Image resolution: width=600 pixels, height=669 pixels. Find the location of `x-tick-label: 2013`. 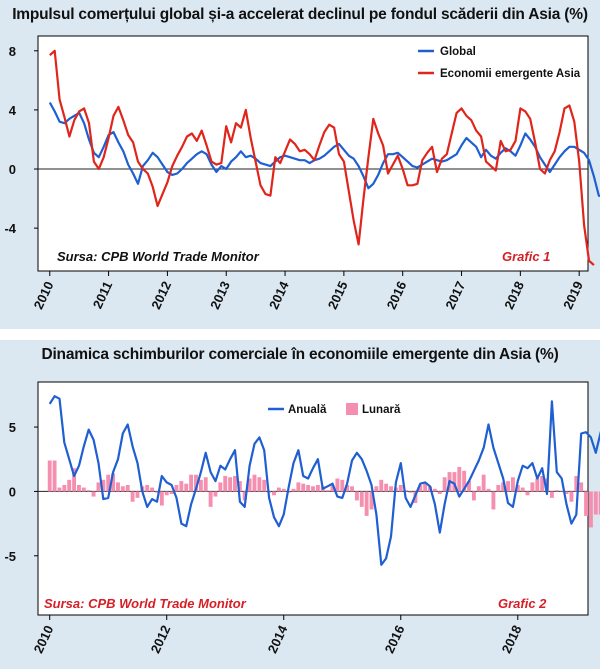

x-tick-label: 2013 is located at coordinates (220, 295).